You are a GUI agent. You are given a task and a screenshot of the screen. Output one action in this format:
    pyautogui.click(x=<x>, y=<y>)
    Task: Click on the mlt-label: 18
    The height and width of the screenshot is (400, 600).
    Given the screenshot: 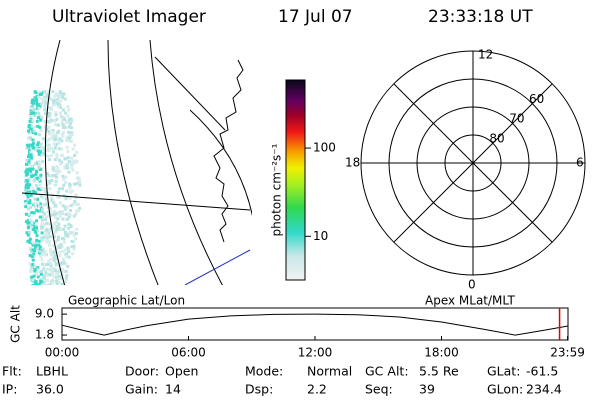 What is the action you would take?
    pyautogui.click(x=352, y=163)
    